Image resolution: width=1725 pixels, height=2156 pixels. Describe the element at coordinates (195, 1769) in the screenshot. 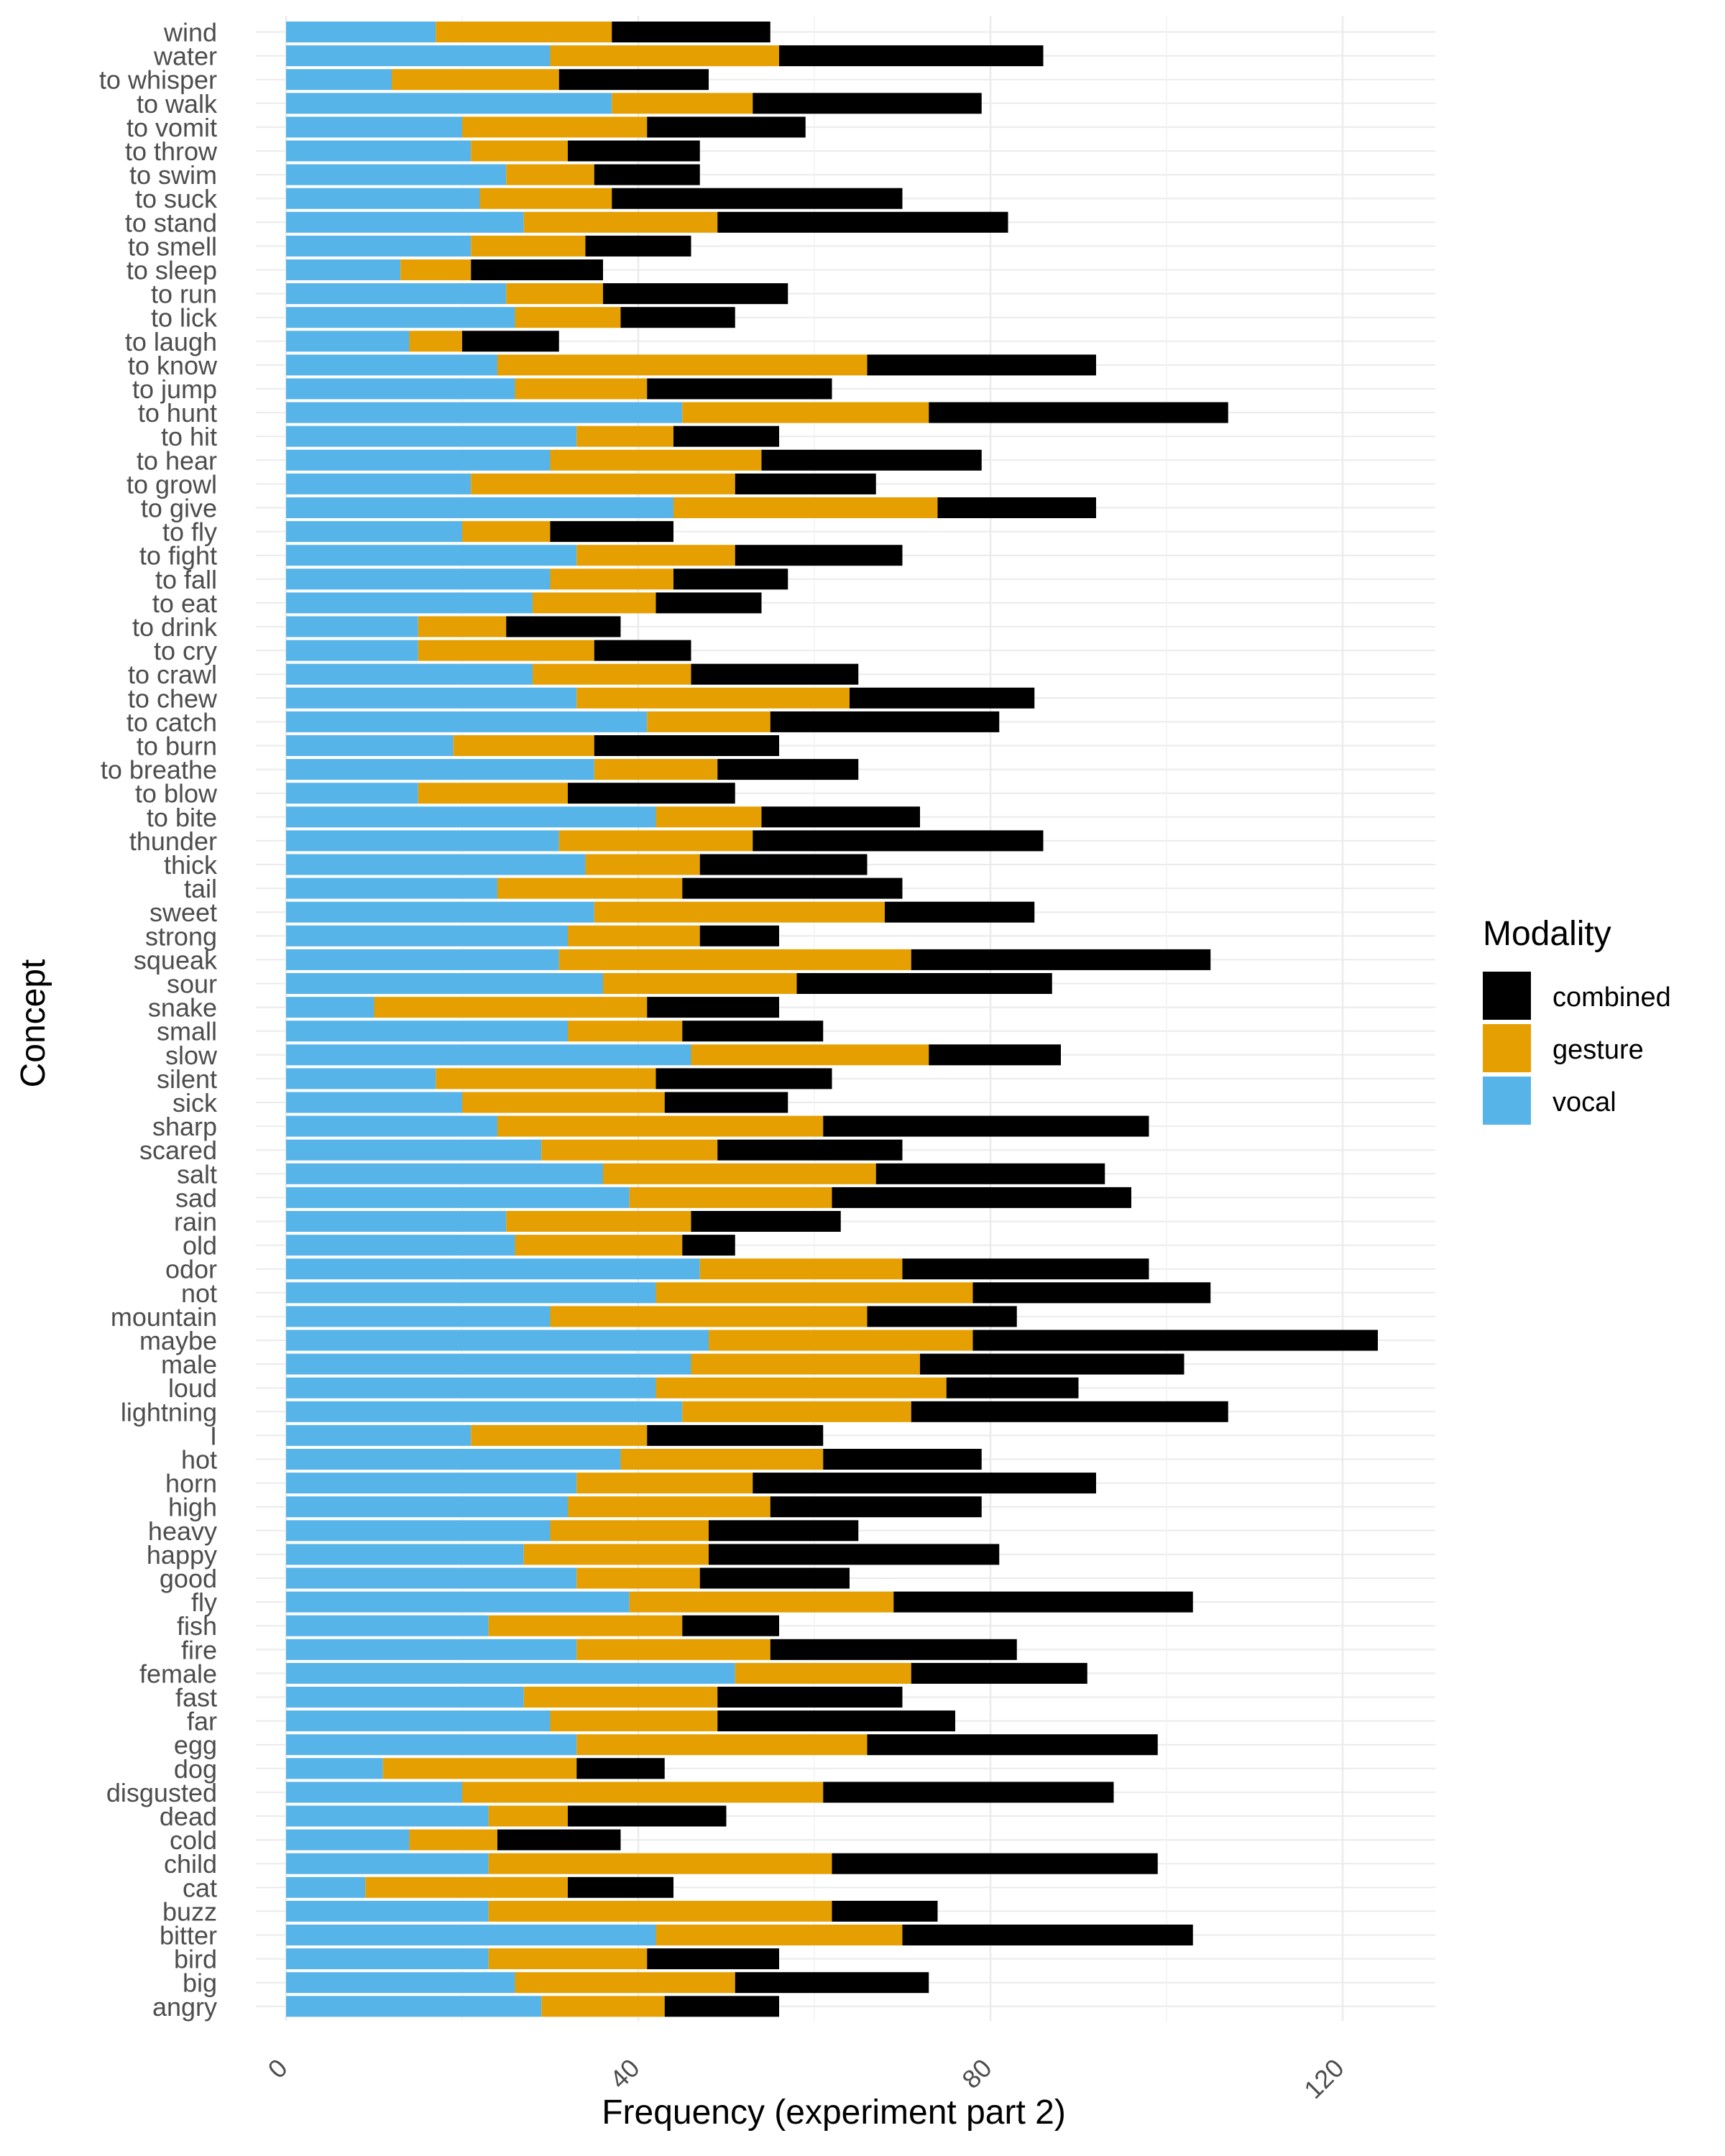

I see `y-tick-label: dog` at that location.